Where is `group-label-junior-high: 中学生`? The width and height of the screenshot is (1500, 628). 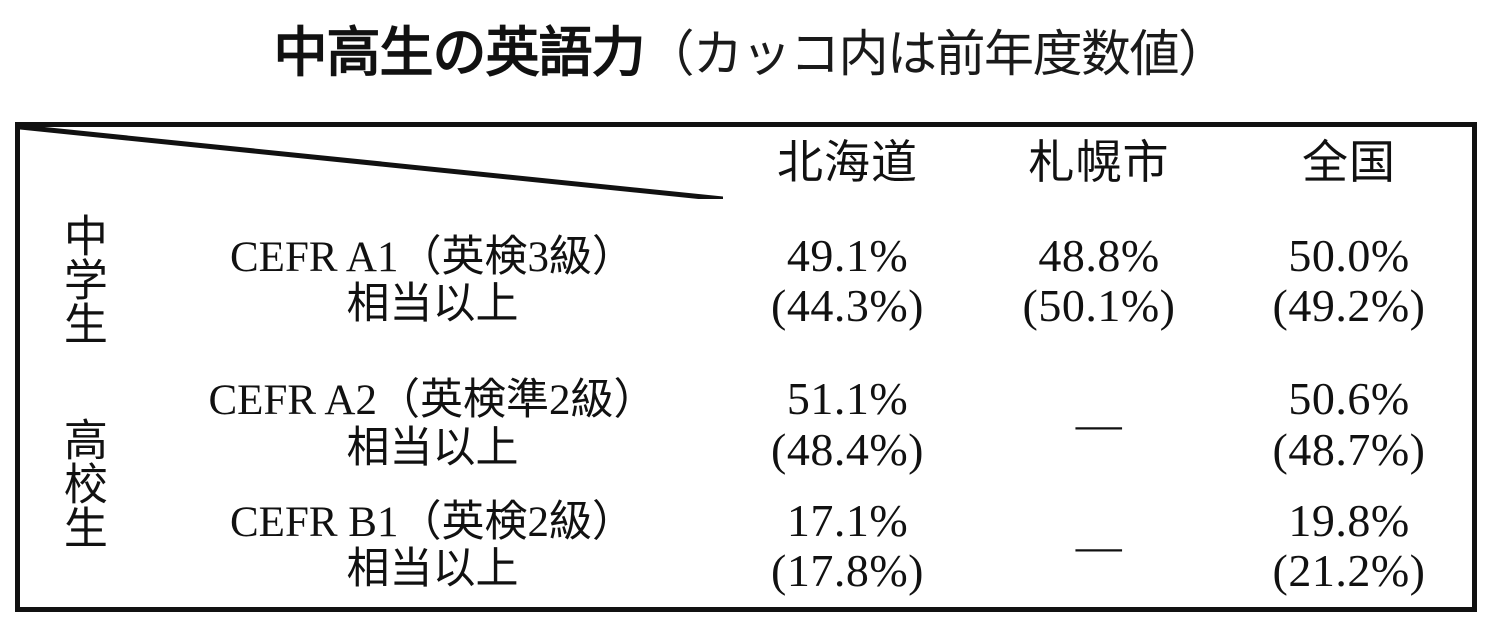
group-label-junior-high: 中学生 is located at coordinates (81, 281).